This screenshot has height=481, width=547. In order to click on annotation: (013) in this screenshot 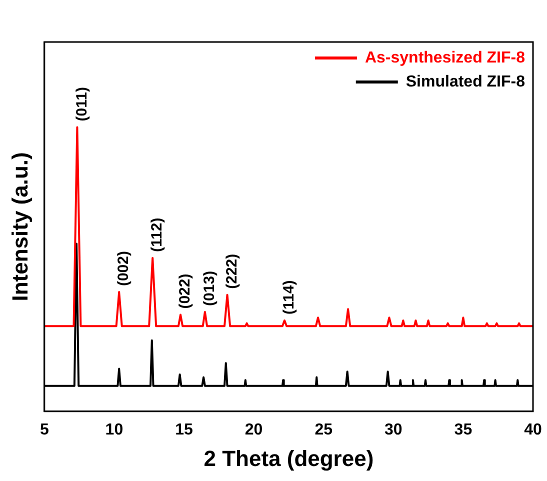, I will do `click(209, 288)`.